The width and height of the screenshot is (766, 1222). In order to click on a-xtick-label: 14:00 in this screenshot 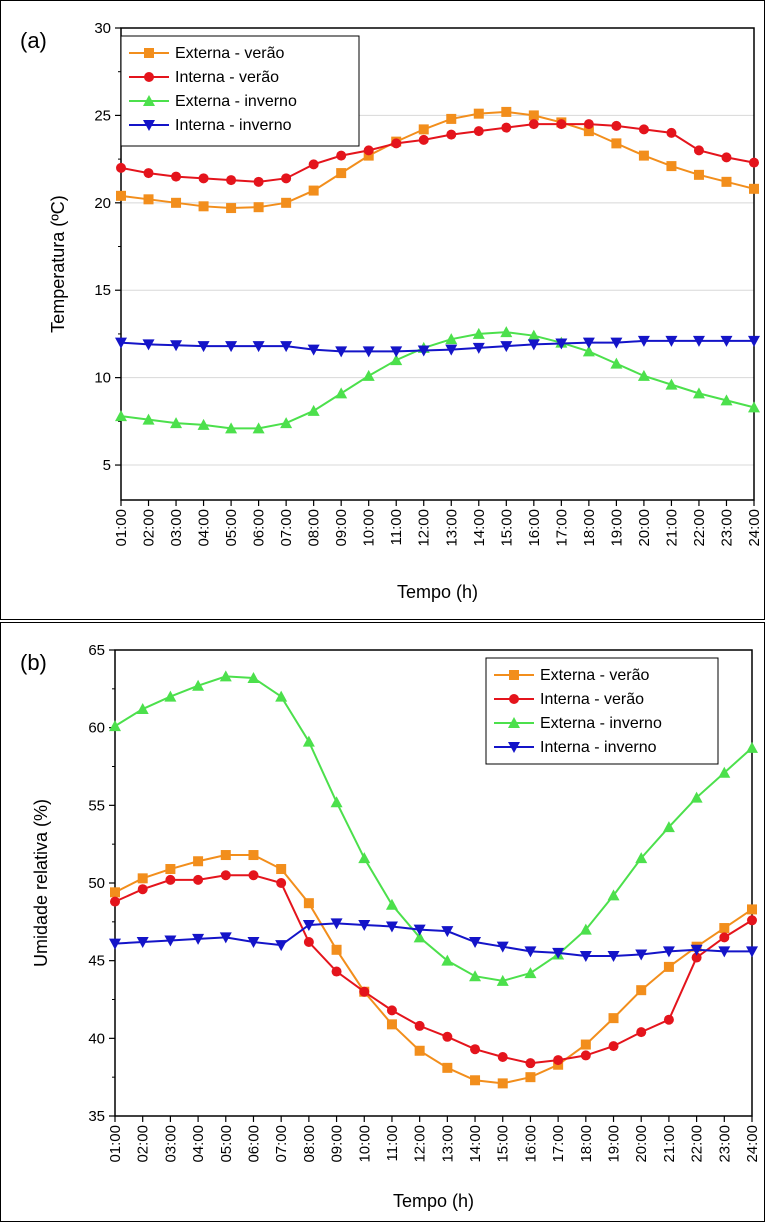, I will do `click(479, 528)`.